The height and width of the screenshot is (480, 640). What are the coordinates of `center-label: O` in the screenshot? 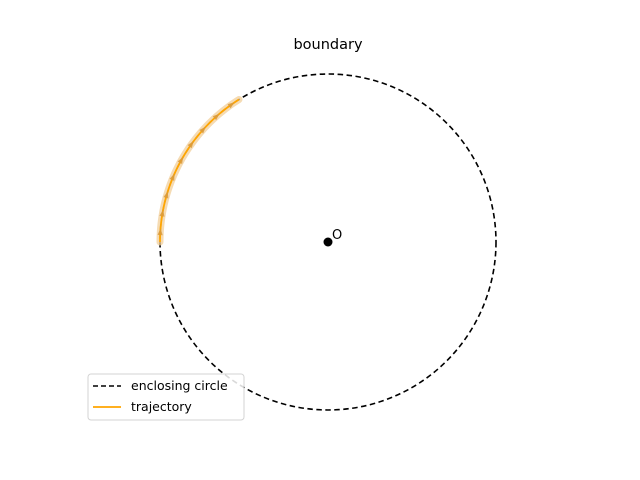 It's located at (337, 235).